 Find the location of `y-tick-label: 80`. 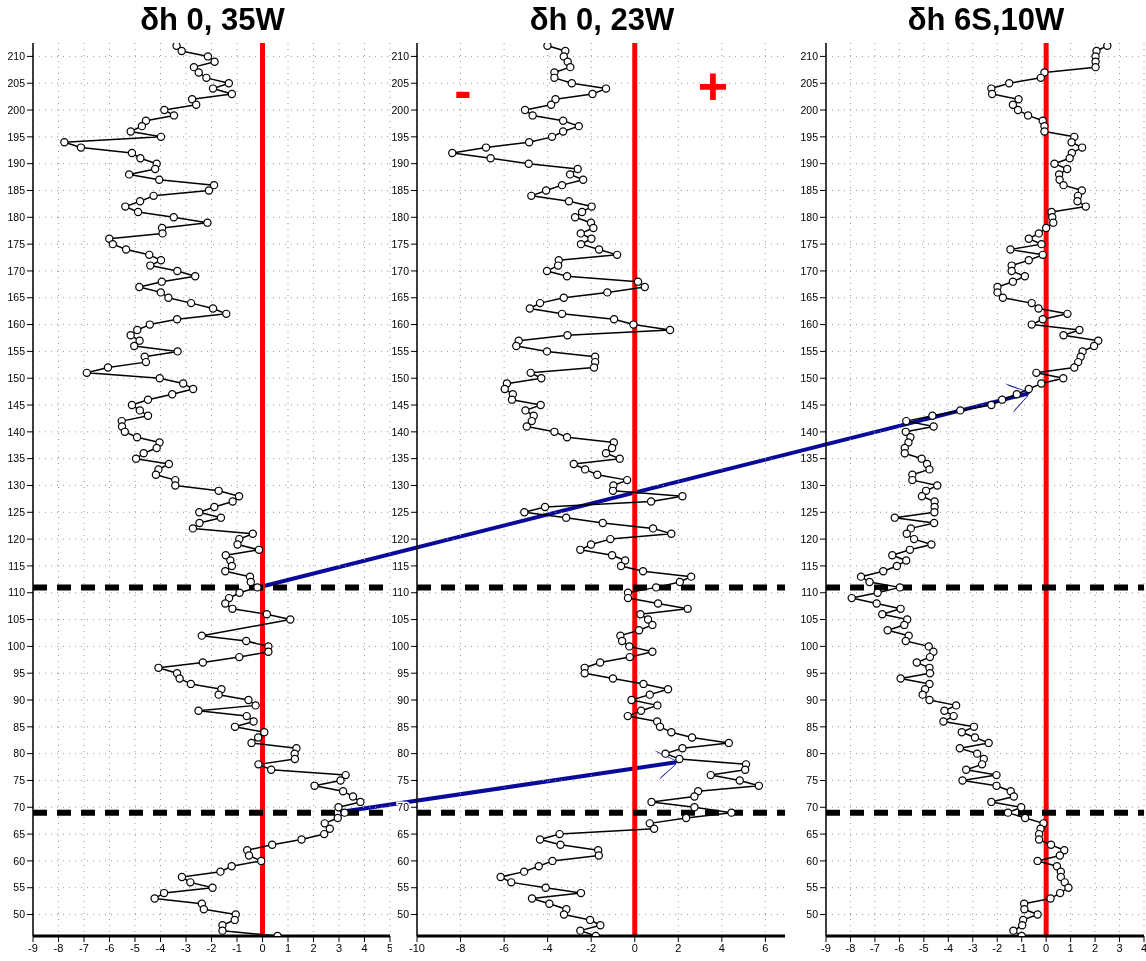

y-tick-label: 80 is located at coordinates (812, 753).